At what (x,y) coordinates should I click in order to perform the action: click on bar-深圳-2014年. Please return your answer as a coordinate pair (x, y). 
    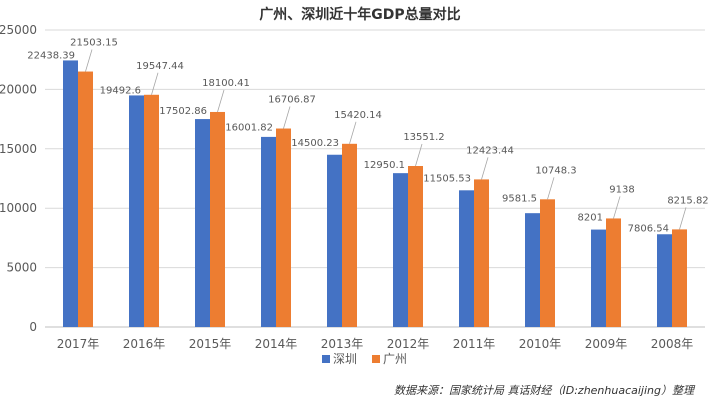
    Looking at the image, I should click on (268, 231).